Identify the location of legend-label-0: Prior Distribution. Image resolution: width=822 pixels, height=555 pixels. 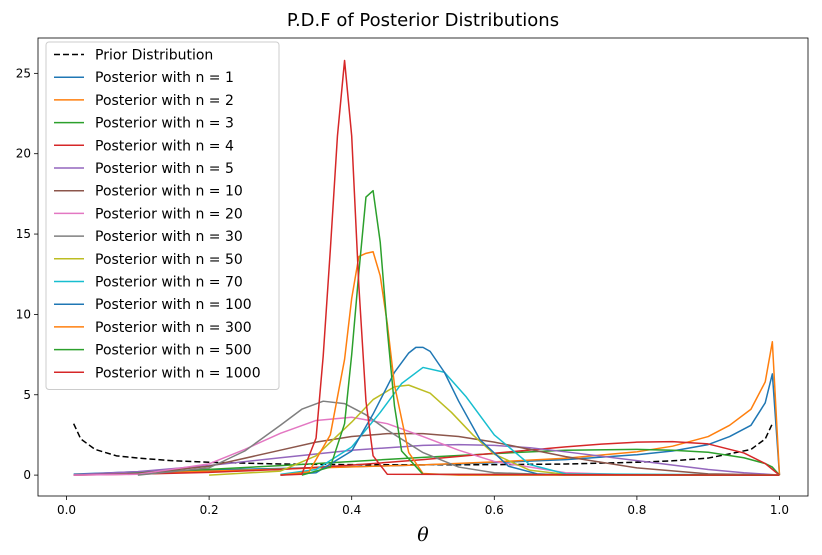
(154, 56).